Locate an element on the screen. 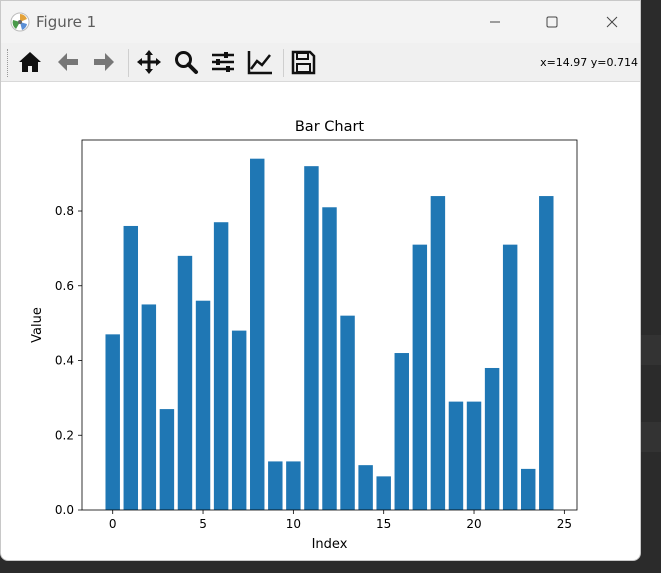 The image size is (661, 573). x-tick-label: 10 is located at coordinates (293, 524).